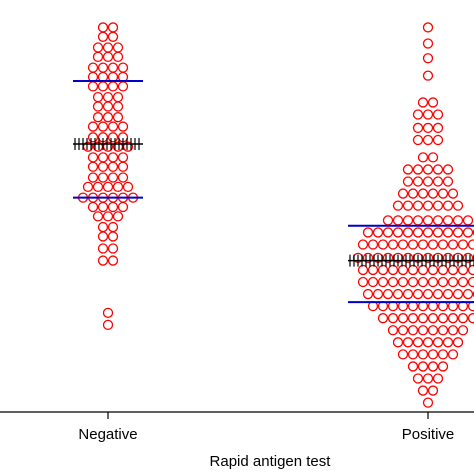  Describe the element at coordinates (107, 144) in the screenshot. I see `median-markers` at that location.